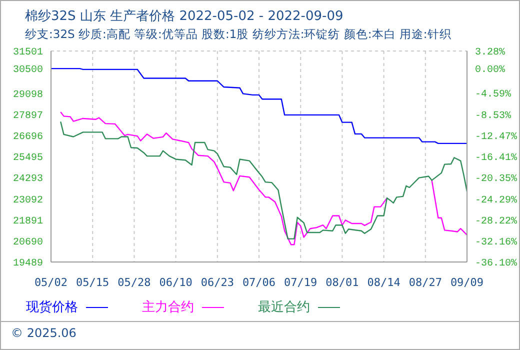 This screenshot has height=350, width=520. What do you see at coordinates (217, 282) in the screenshot?
I see `x-tick-label: 06/23` at bounding box center [217, 282].